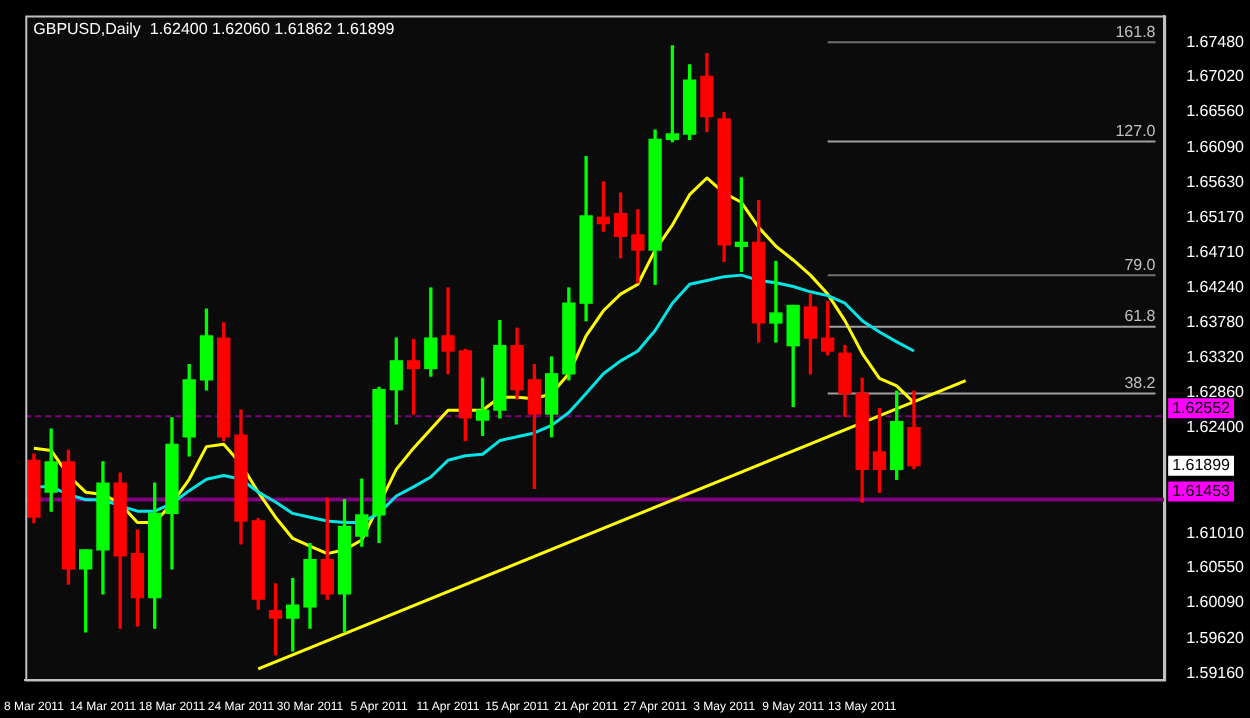  Describe the element at coordinates (1216, 357) in the screenshot. I see `y-tick-label: 1.63320` at that location.